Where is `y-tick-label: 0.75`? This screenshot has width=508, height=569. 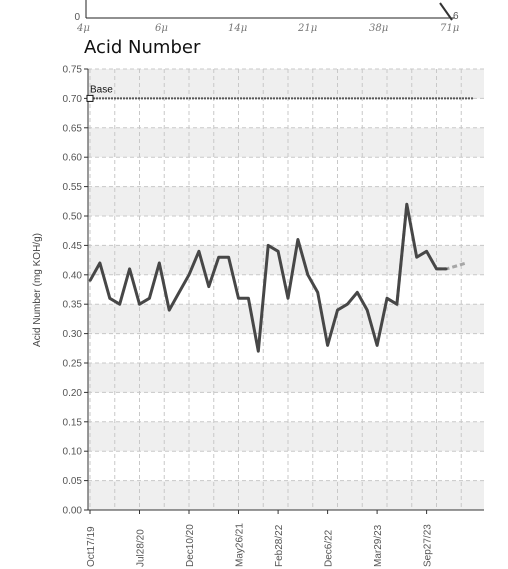
y-tick-label: 0.75 is located at coordinates (73, 70).